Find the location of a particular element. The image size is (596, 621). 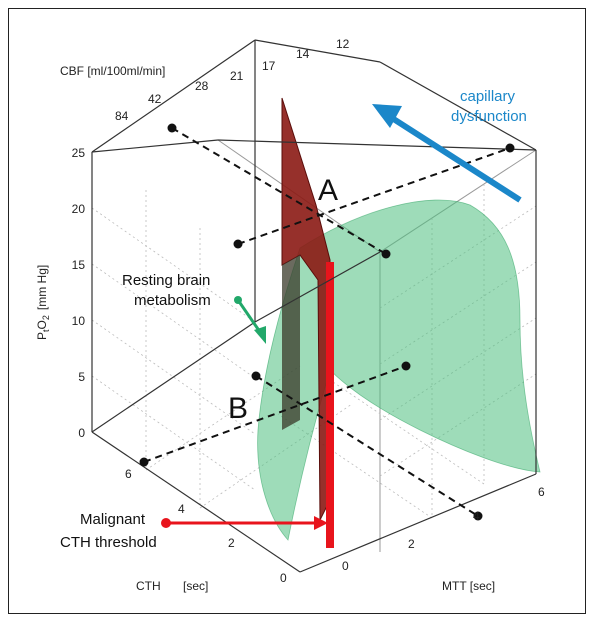

cth-tick: 6 is located at coordinates (128, 474).